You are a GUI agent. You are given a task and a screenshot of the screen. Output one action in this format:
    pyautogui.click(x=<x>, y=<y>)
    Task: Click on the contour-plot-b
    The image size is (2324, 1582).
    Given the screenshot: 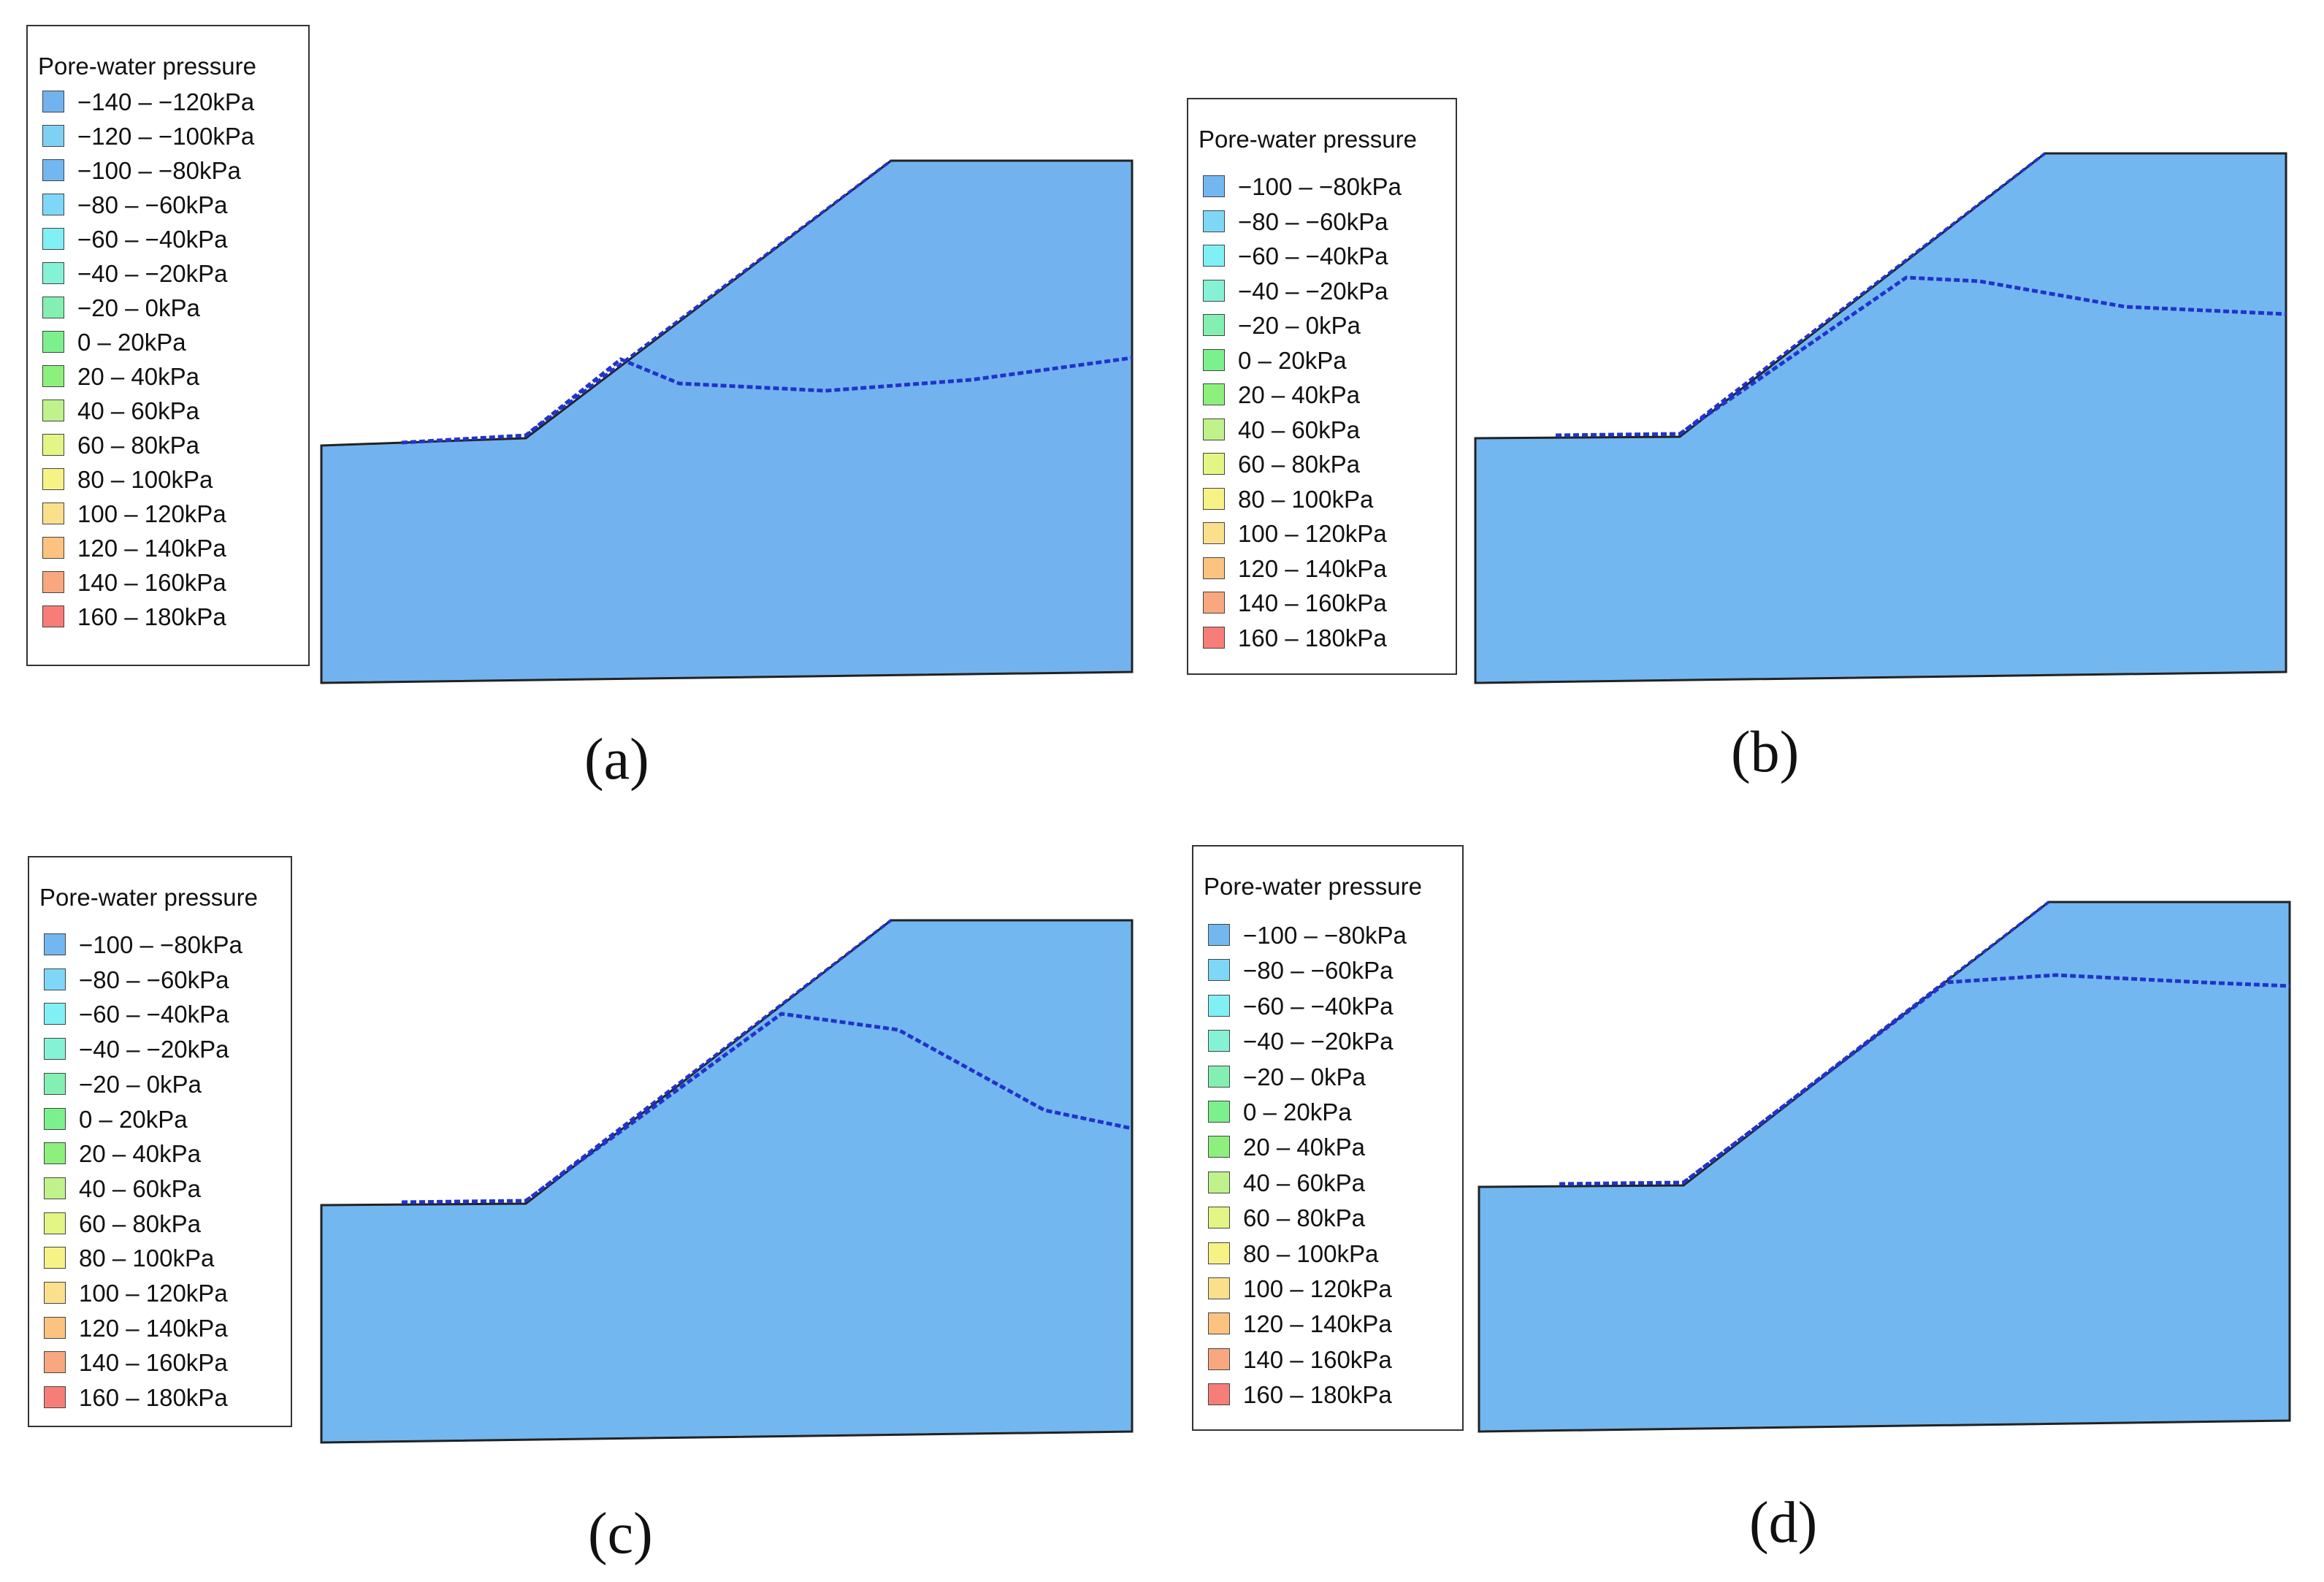 What is the action you would take?
    pyautogui.click(x=1880, y=418)
    